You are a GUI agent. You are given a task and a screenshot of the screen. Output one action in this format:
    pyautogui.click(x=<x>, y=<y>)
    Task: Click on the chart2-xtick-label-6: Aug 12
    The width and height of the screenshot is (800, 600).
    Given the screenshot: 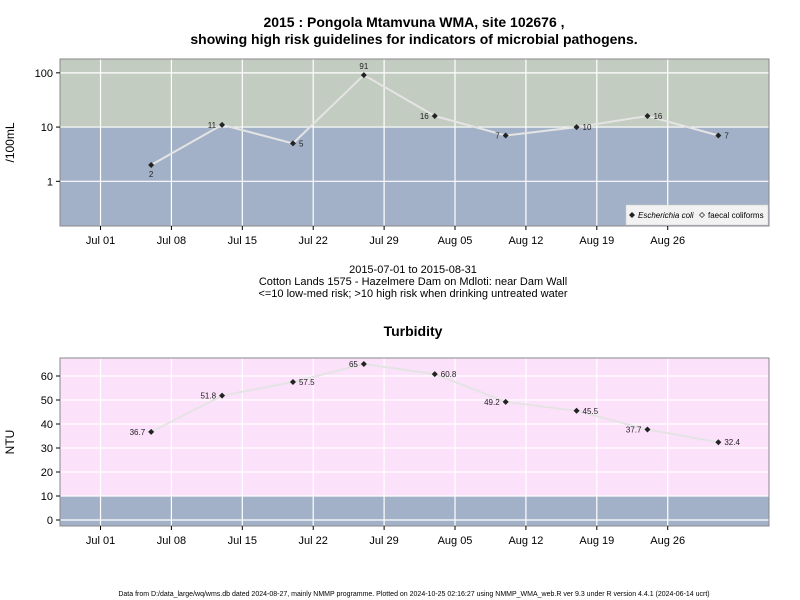 What is the action you would take?
    pyautogui.click(x=525, y=541)
    